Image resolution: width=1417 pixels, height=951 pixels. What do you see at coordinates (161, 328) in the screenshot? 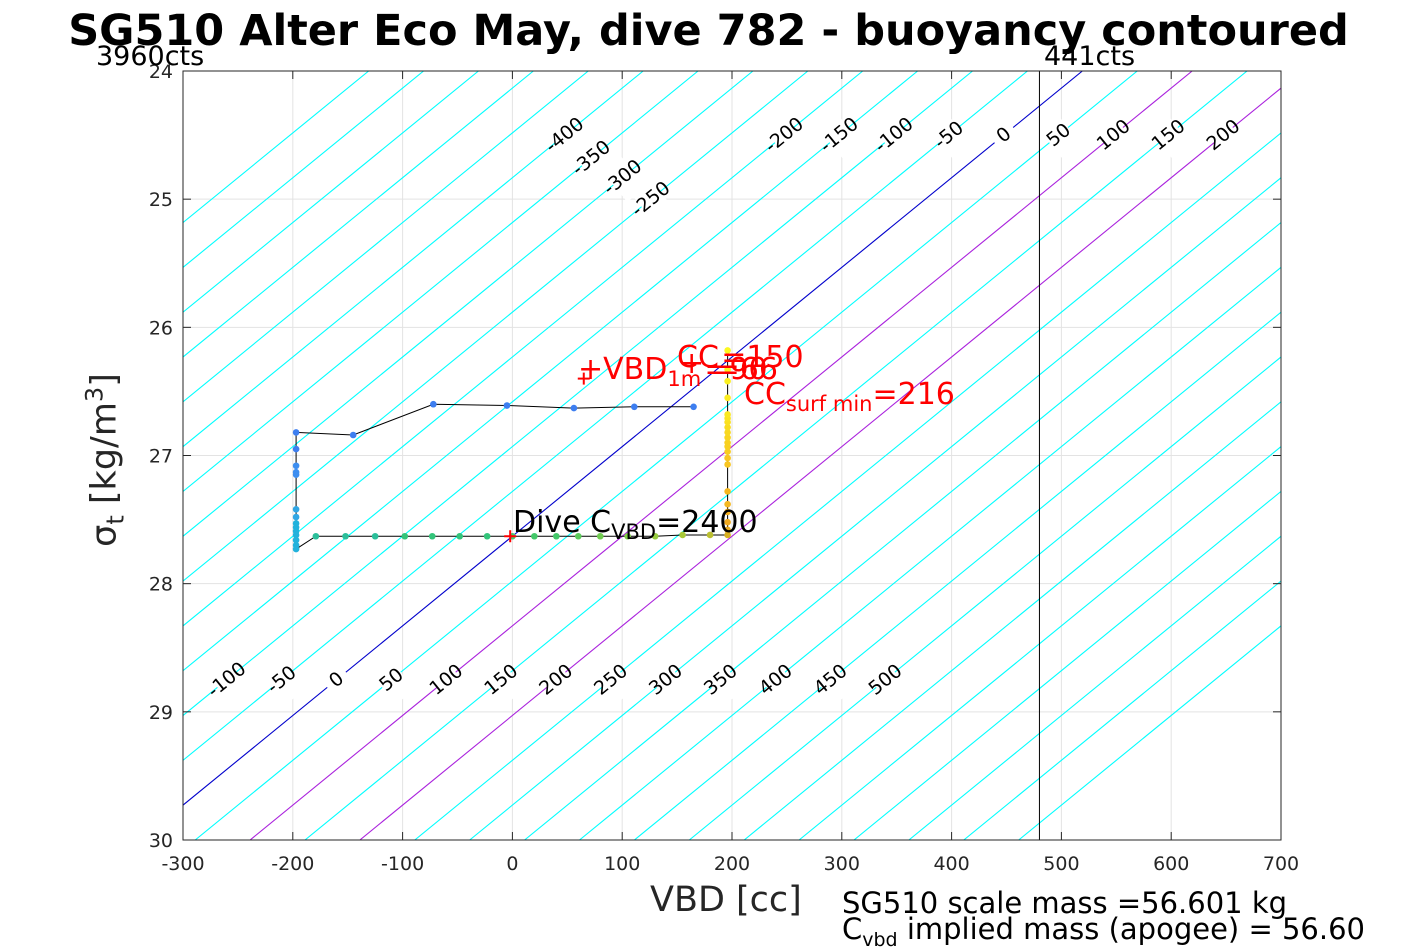
I see `y-tick-label: 26` at bounding box center [161, 328].